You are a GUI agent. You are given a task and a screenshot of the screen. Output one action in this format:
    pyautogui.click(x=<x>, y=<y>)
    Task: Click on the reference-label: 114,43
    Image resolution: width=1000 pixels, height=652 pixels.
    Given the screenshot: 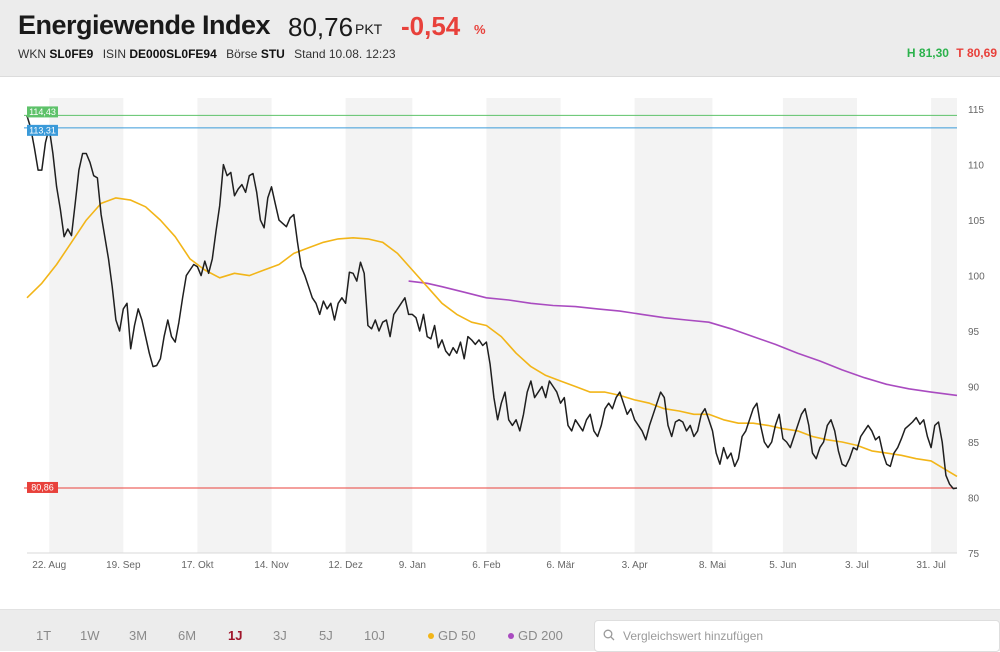 What is the action you would take?
    pyautogui.click(x=42, y=112)
    